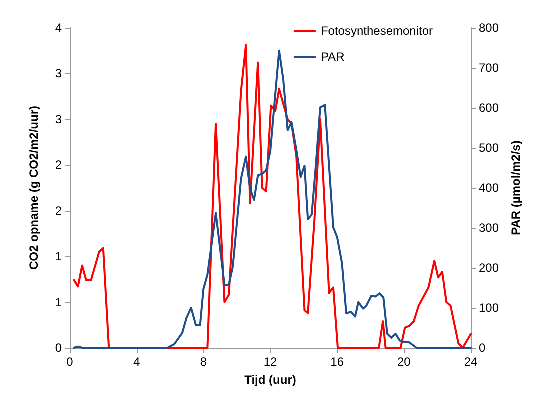 This screenshot has width=541, height=407. I want to click on y2-tick-label: 200, so click(489, 268).